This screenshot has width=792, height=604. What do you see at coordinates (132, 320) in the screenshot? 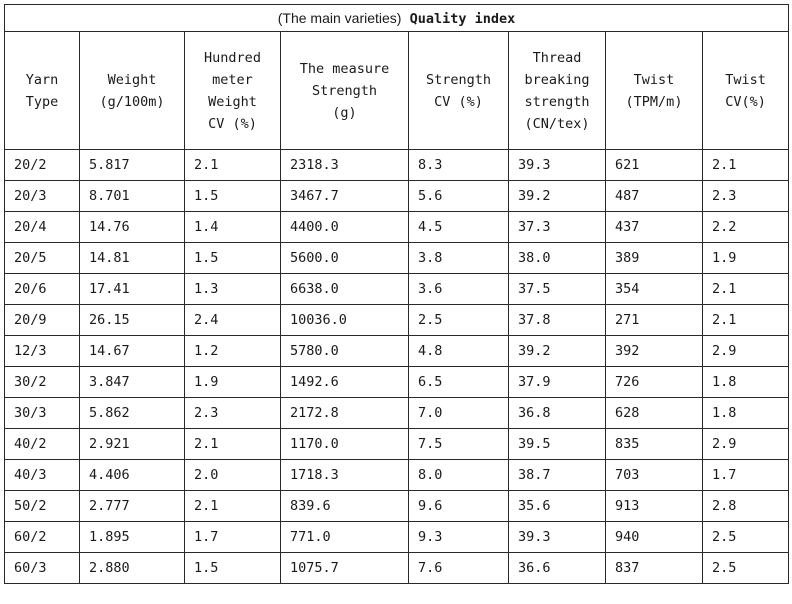
I see `table-cell: 26.15` at bounding box center [132, 320].